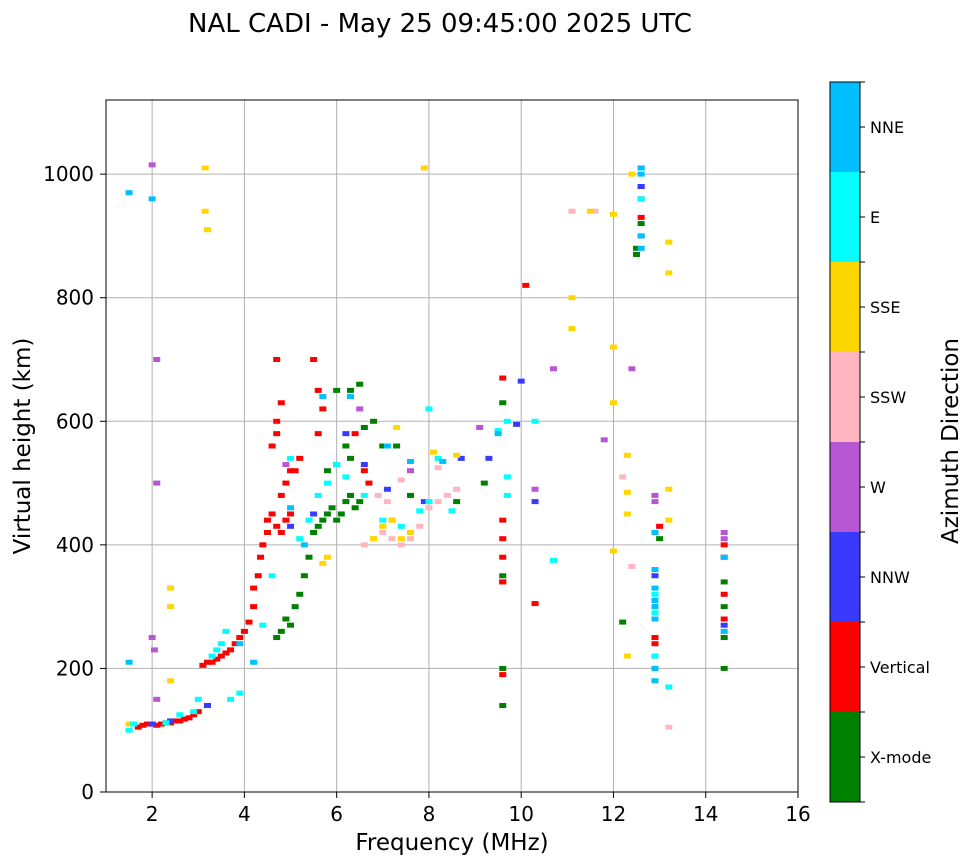 Image resolution: width=972 pixels, height=865 pixels. What do you see at coordinates (152, 814) in the screenshot?
I see `x-tick-label: 2` at bounding box center [152, 814].